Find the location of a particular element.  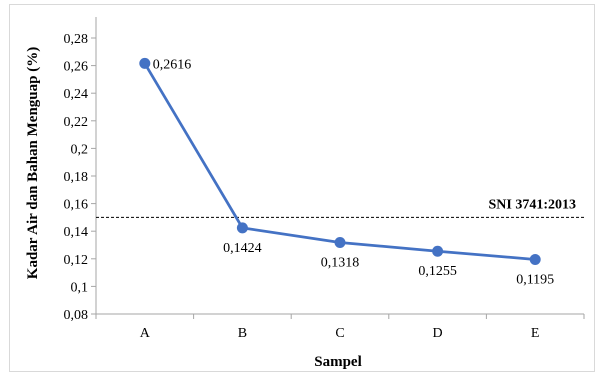

y-tick-label: 0,28 is located at coordinates (76, 39).